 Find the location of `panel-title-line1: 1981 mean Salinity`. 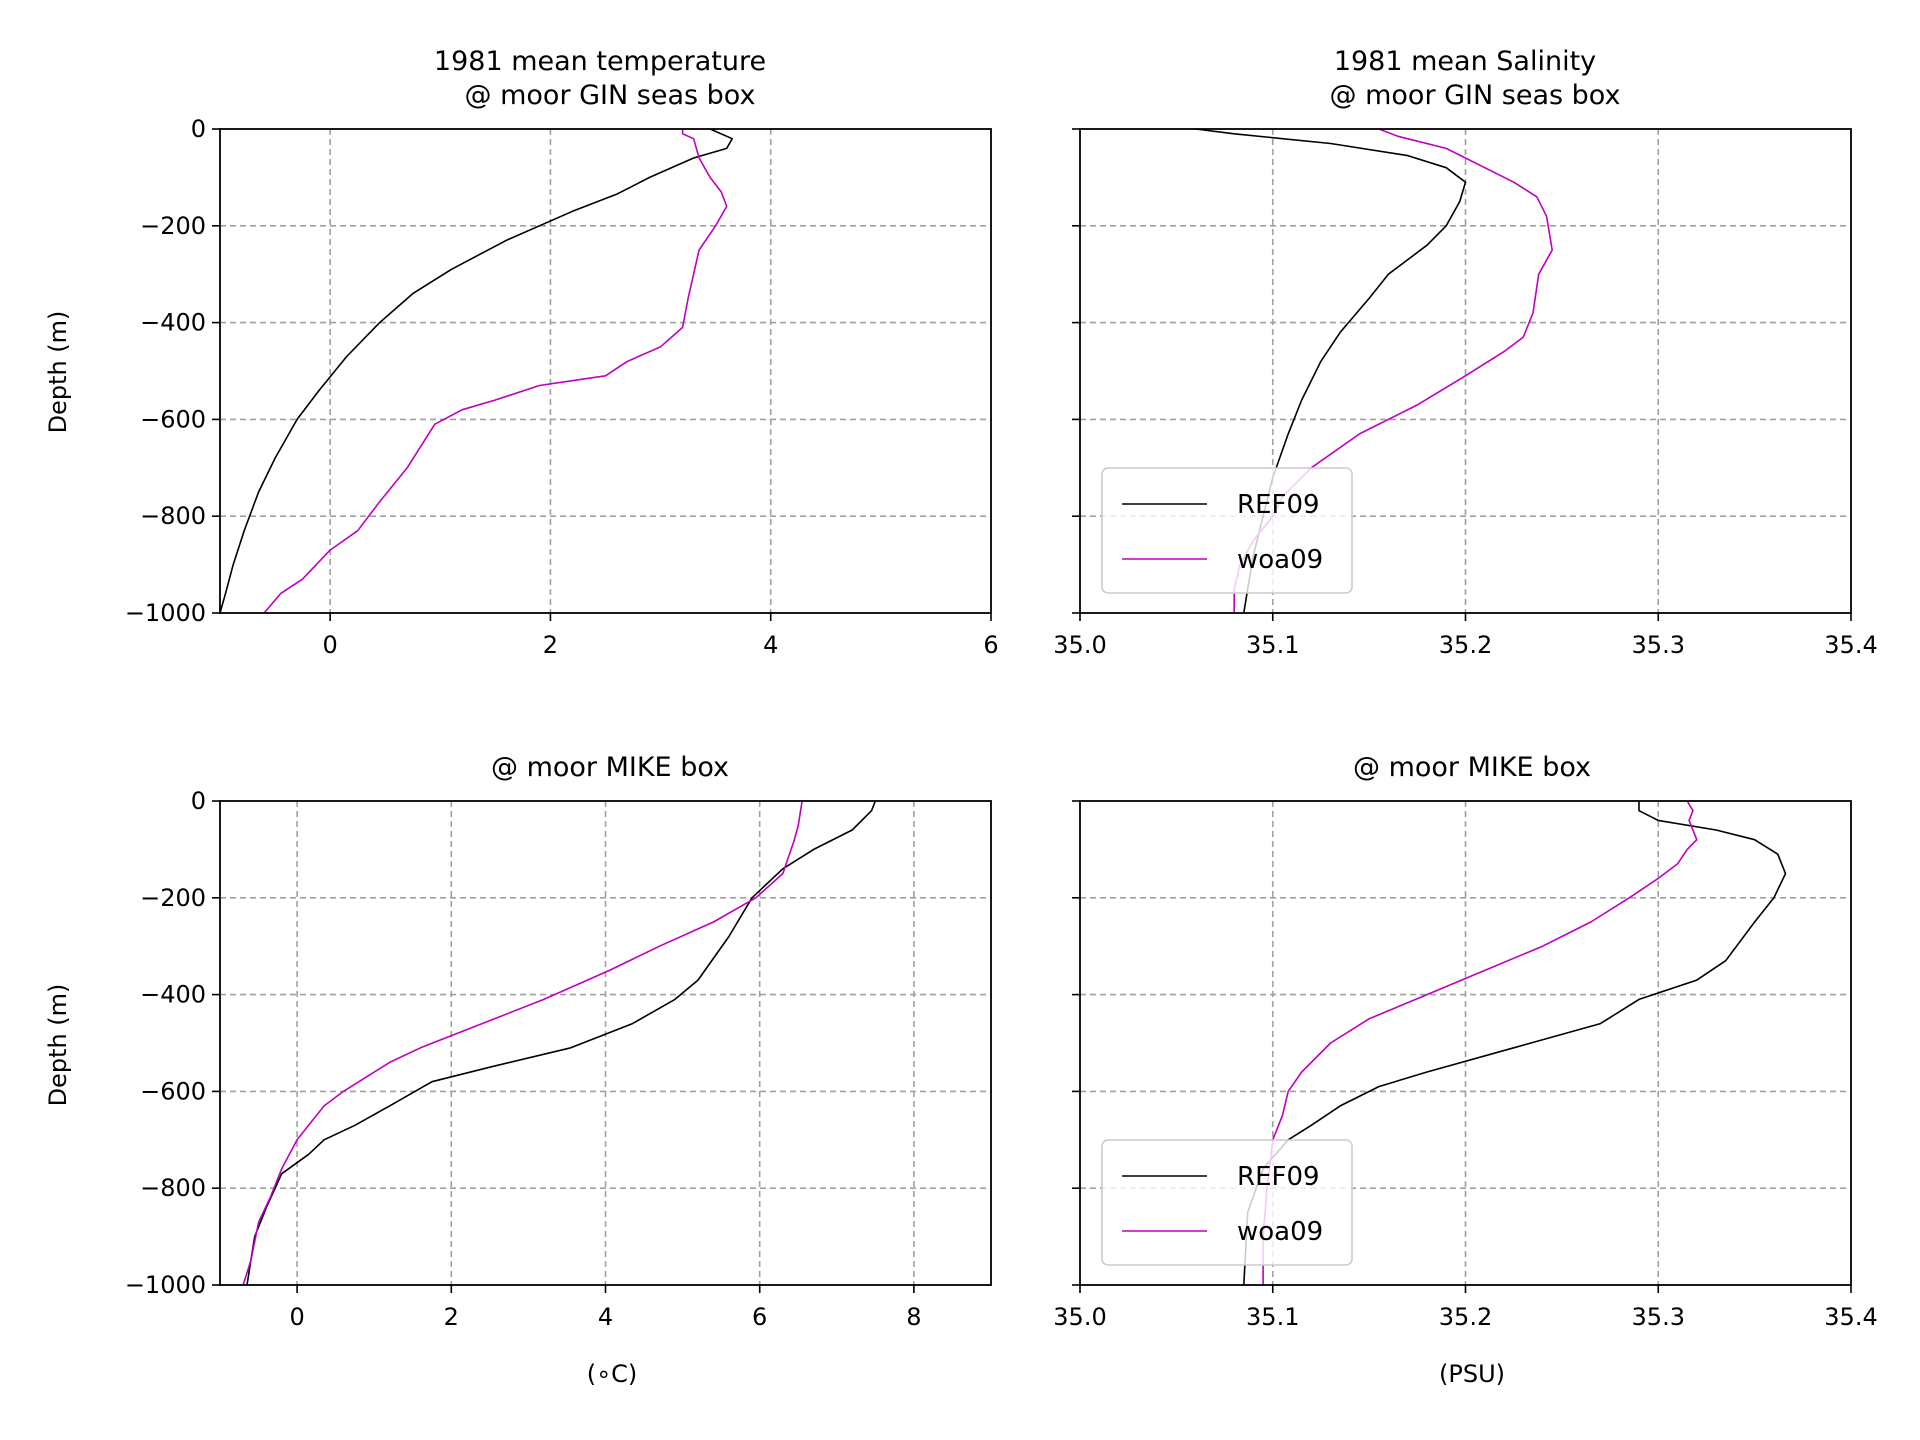

panel-title-line1: 1981 mean Salinity is located at coordinates (1465, 61).